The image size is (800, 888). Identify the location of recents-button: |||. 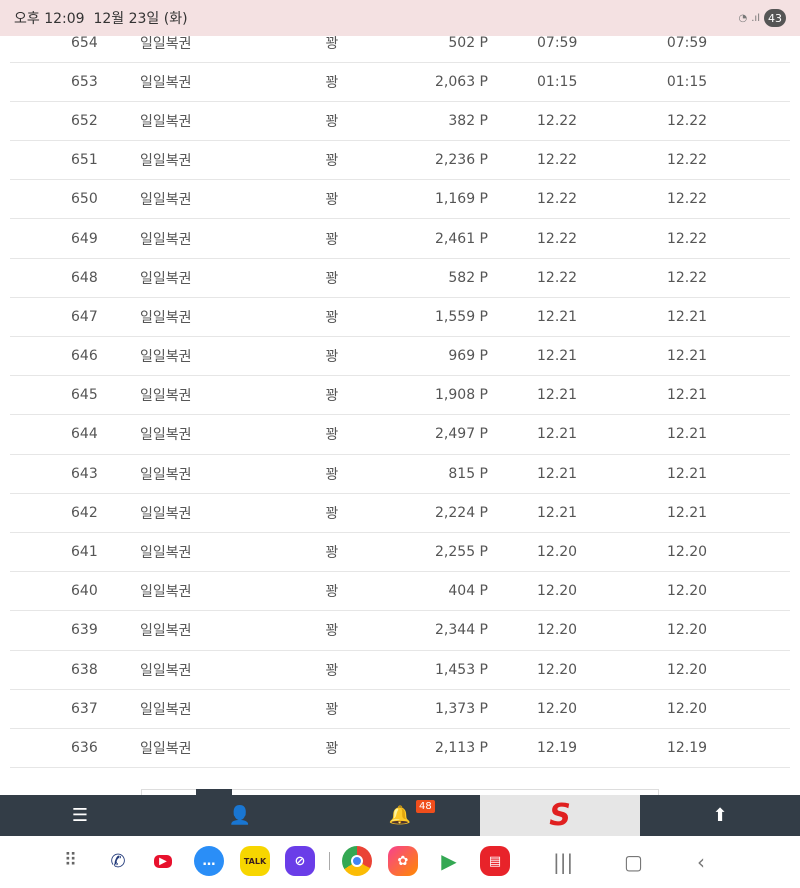
(563, 862).